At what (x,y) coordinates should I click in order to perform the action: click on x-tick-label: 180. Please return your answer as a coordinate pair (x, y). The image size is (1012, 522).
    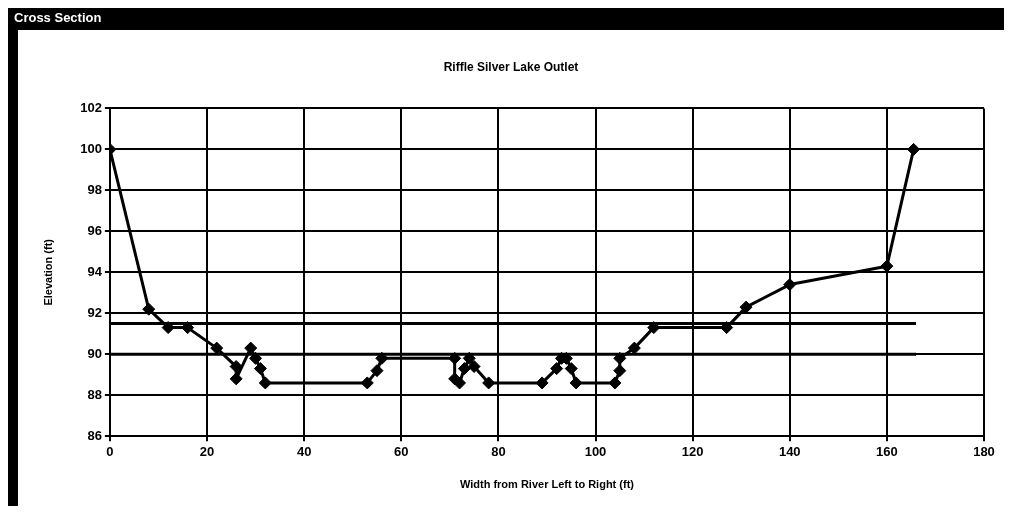
    Looking at the image, I should click on (984, 451).